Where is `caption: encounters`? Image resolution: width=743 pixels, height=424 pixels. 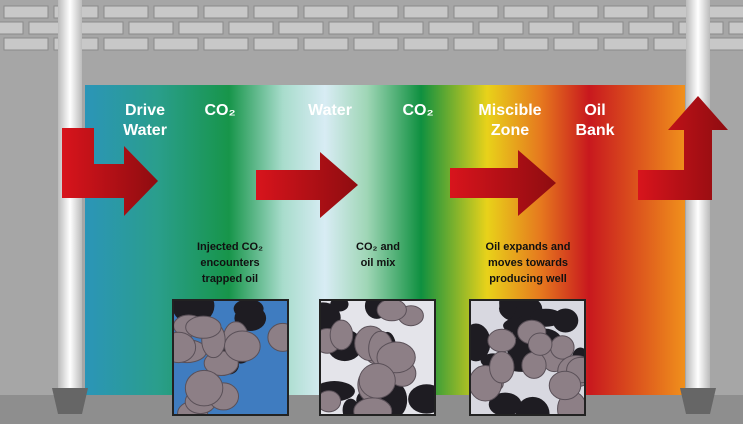
caption: encounters is located at coordinates (229, 263).